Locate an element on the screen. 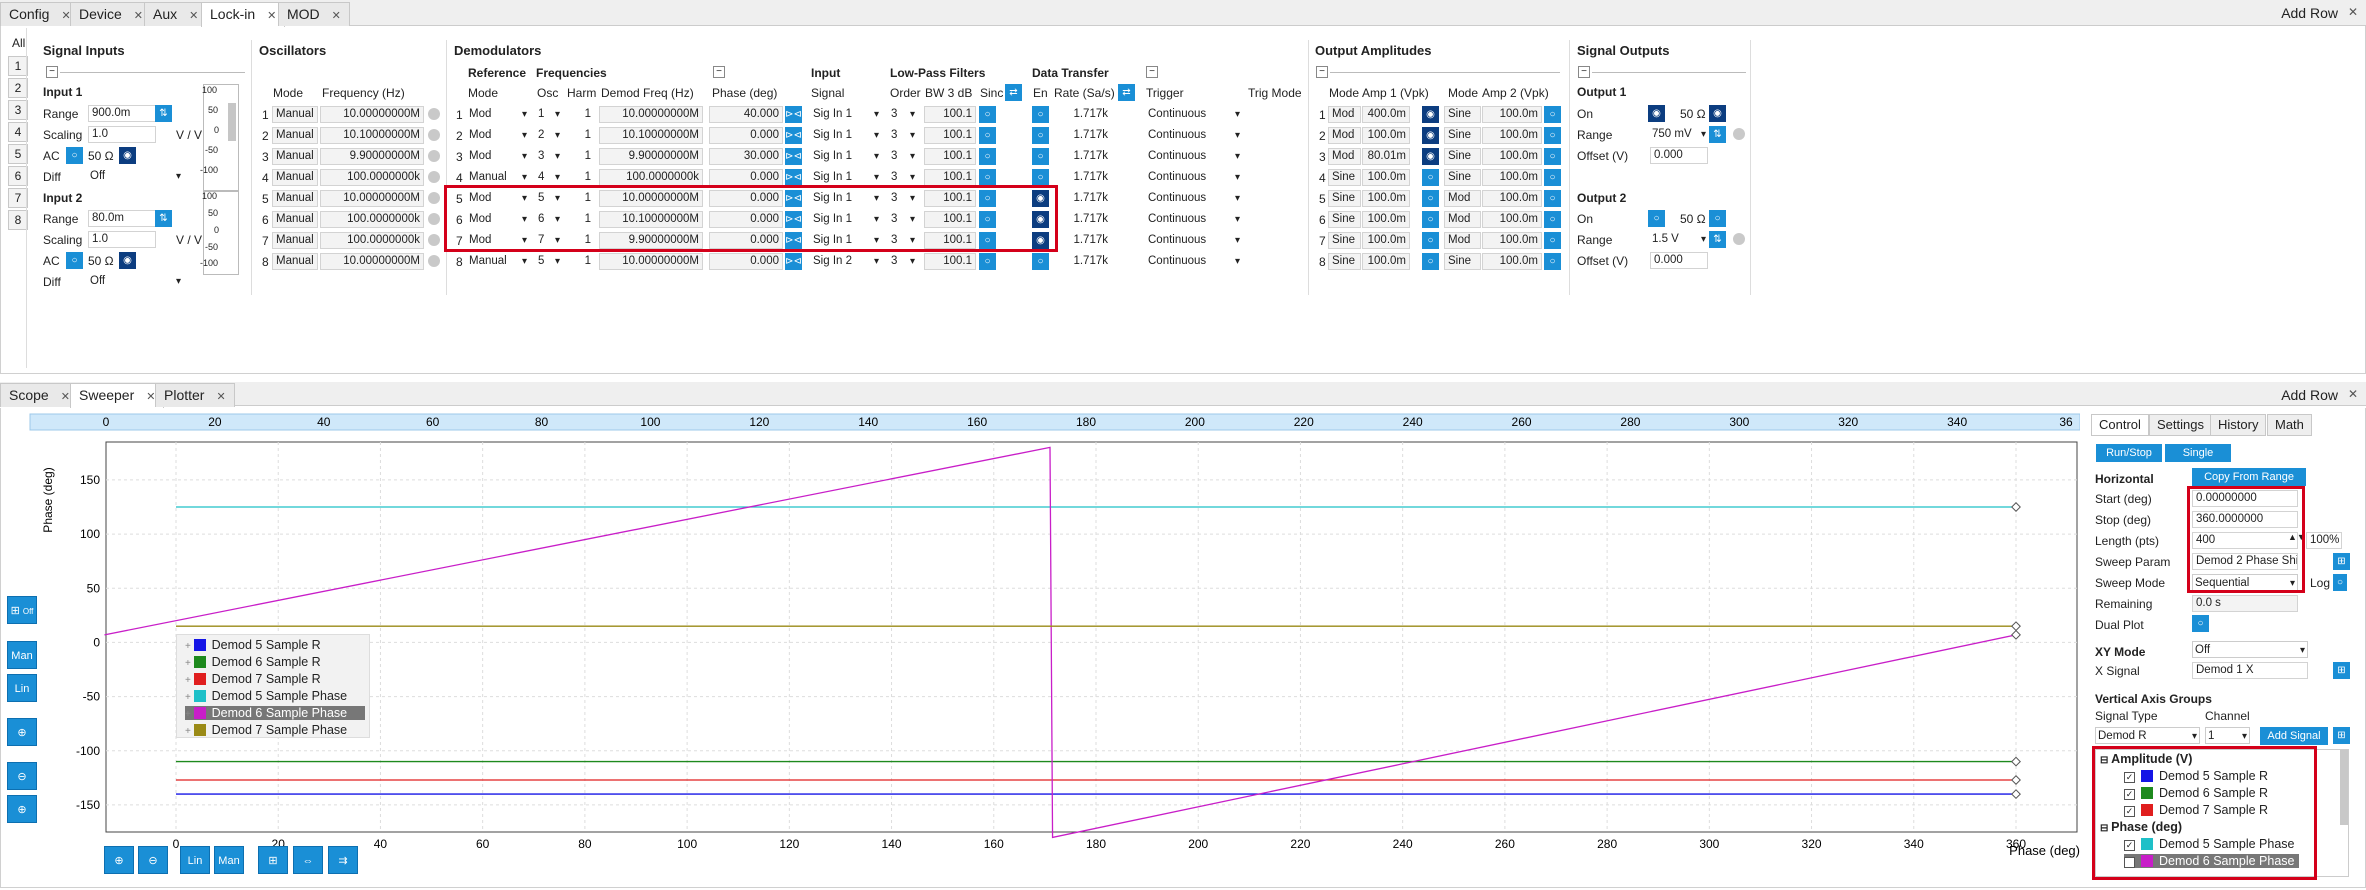 The image size is (2366, 890). add-row-button: Add Row is located at coordinates (2309, 13).